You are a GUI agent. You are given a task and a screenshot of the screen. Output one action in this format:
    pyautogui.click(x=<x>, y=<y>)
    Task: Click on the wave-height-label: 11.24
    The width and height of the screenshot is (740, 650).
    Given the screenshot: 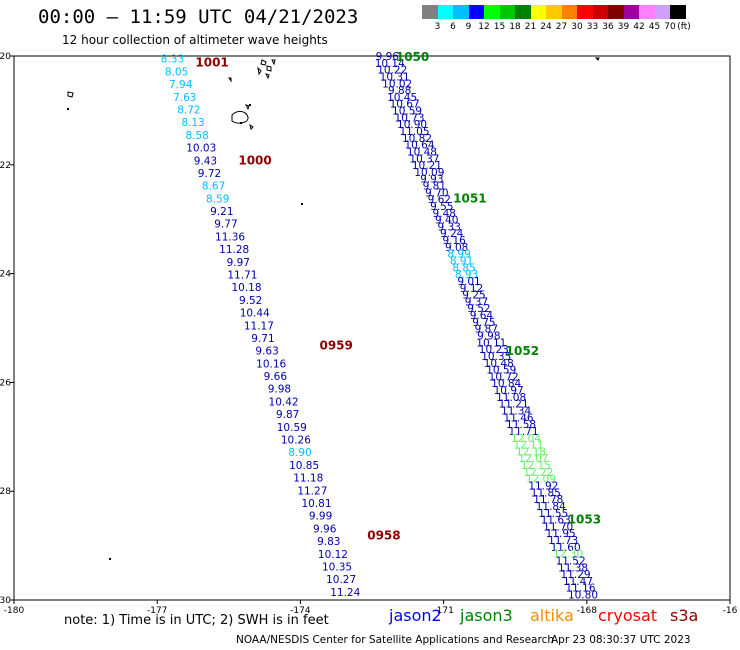 What is the action you would take?
    pyautogui.click(x=345, y=593)
    